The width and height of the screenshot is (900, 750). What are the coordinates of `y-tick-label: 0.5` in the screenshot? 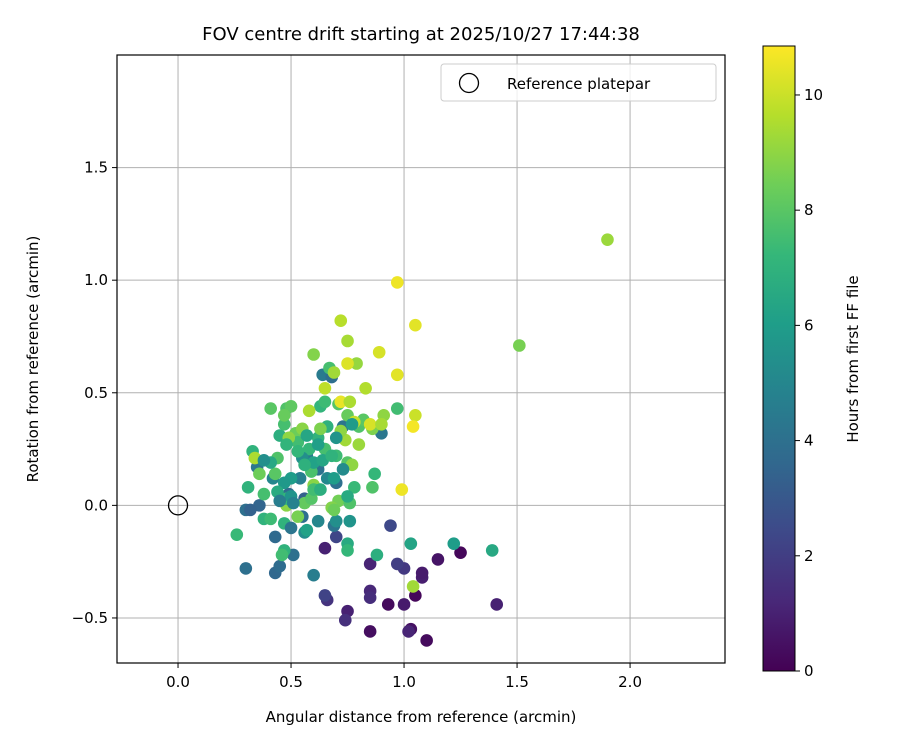 It's located at (96, 393).